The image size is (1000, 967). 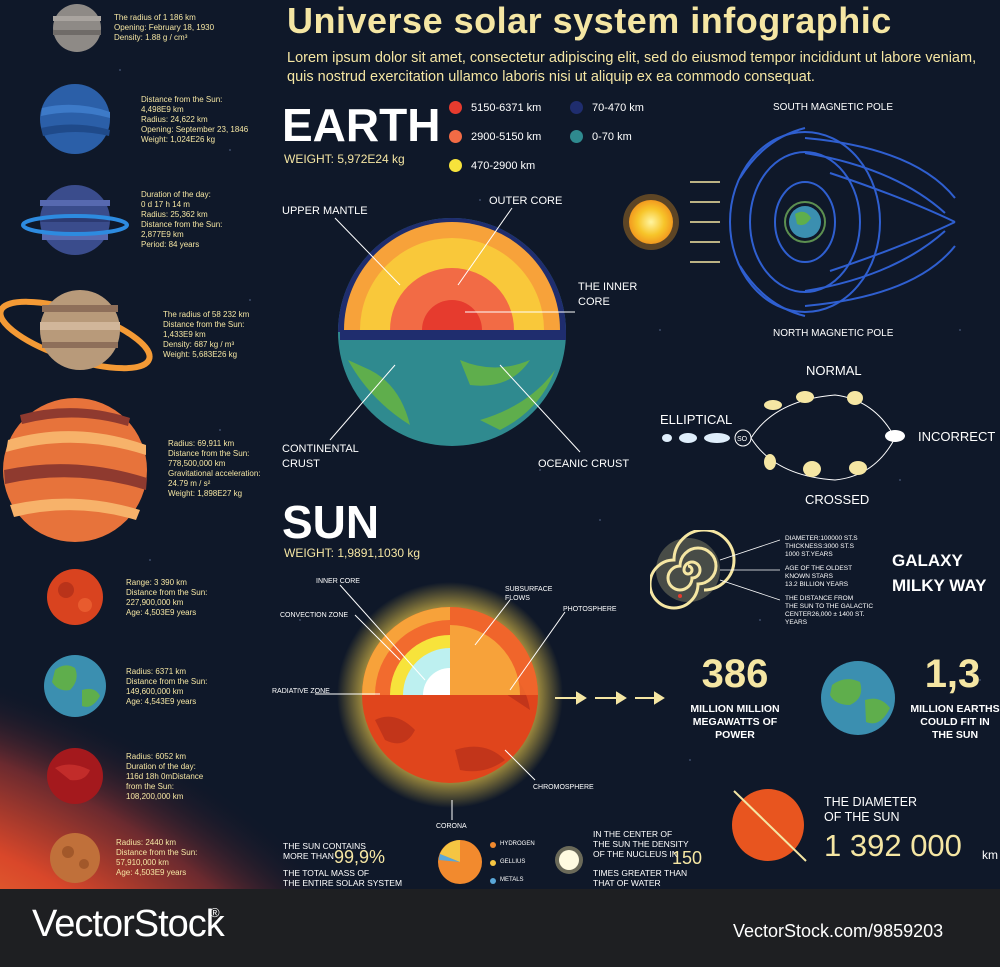 What do you see at coordinates (320, 449) in the screenshot?
I see `label-continental-1: CONTINENTAL` at bounding box center [320, 449].